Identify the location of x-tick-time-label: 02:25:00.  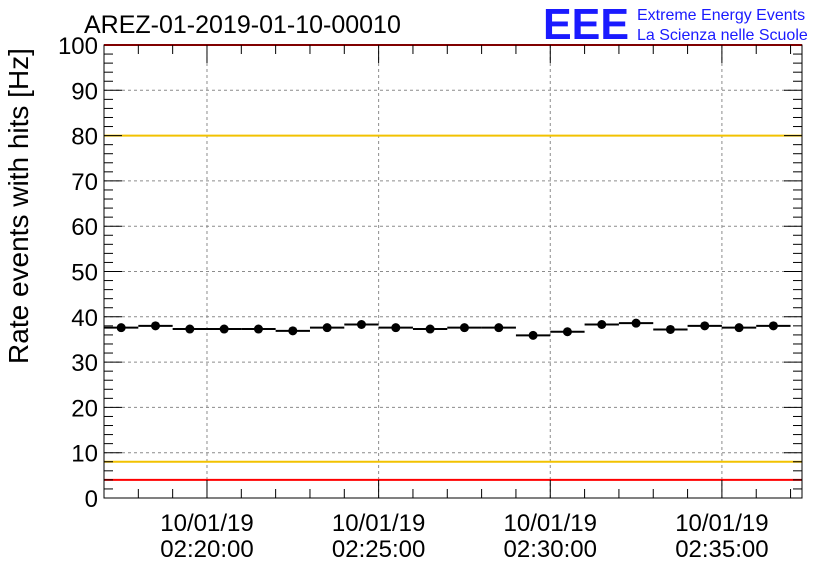
(378, 549).